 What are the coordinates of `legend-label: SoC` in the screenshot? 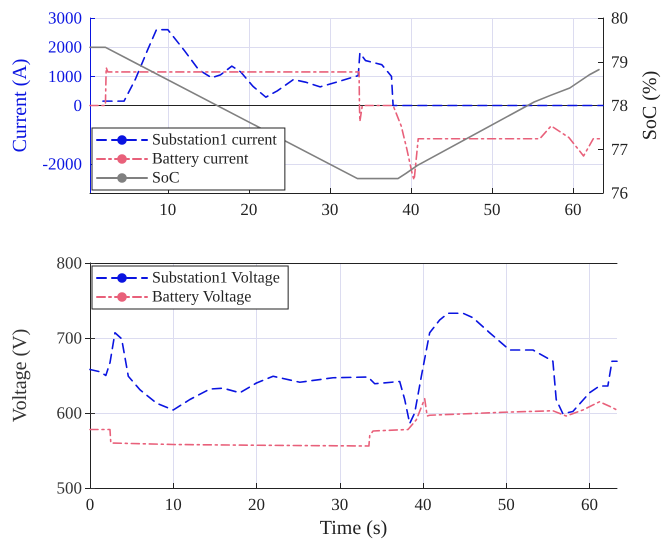 It's located at (166, 178).